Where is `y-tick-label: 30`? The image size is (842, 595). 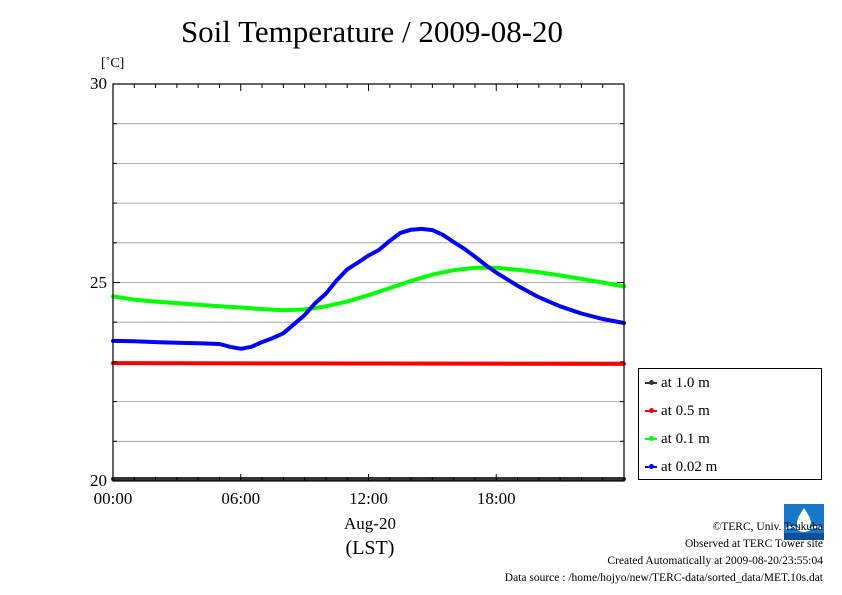
y-tick-label: 30 is located at coordinates (98, 83).